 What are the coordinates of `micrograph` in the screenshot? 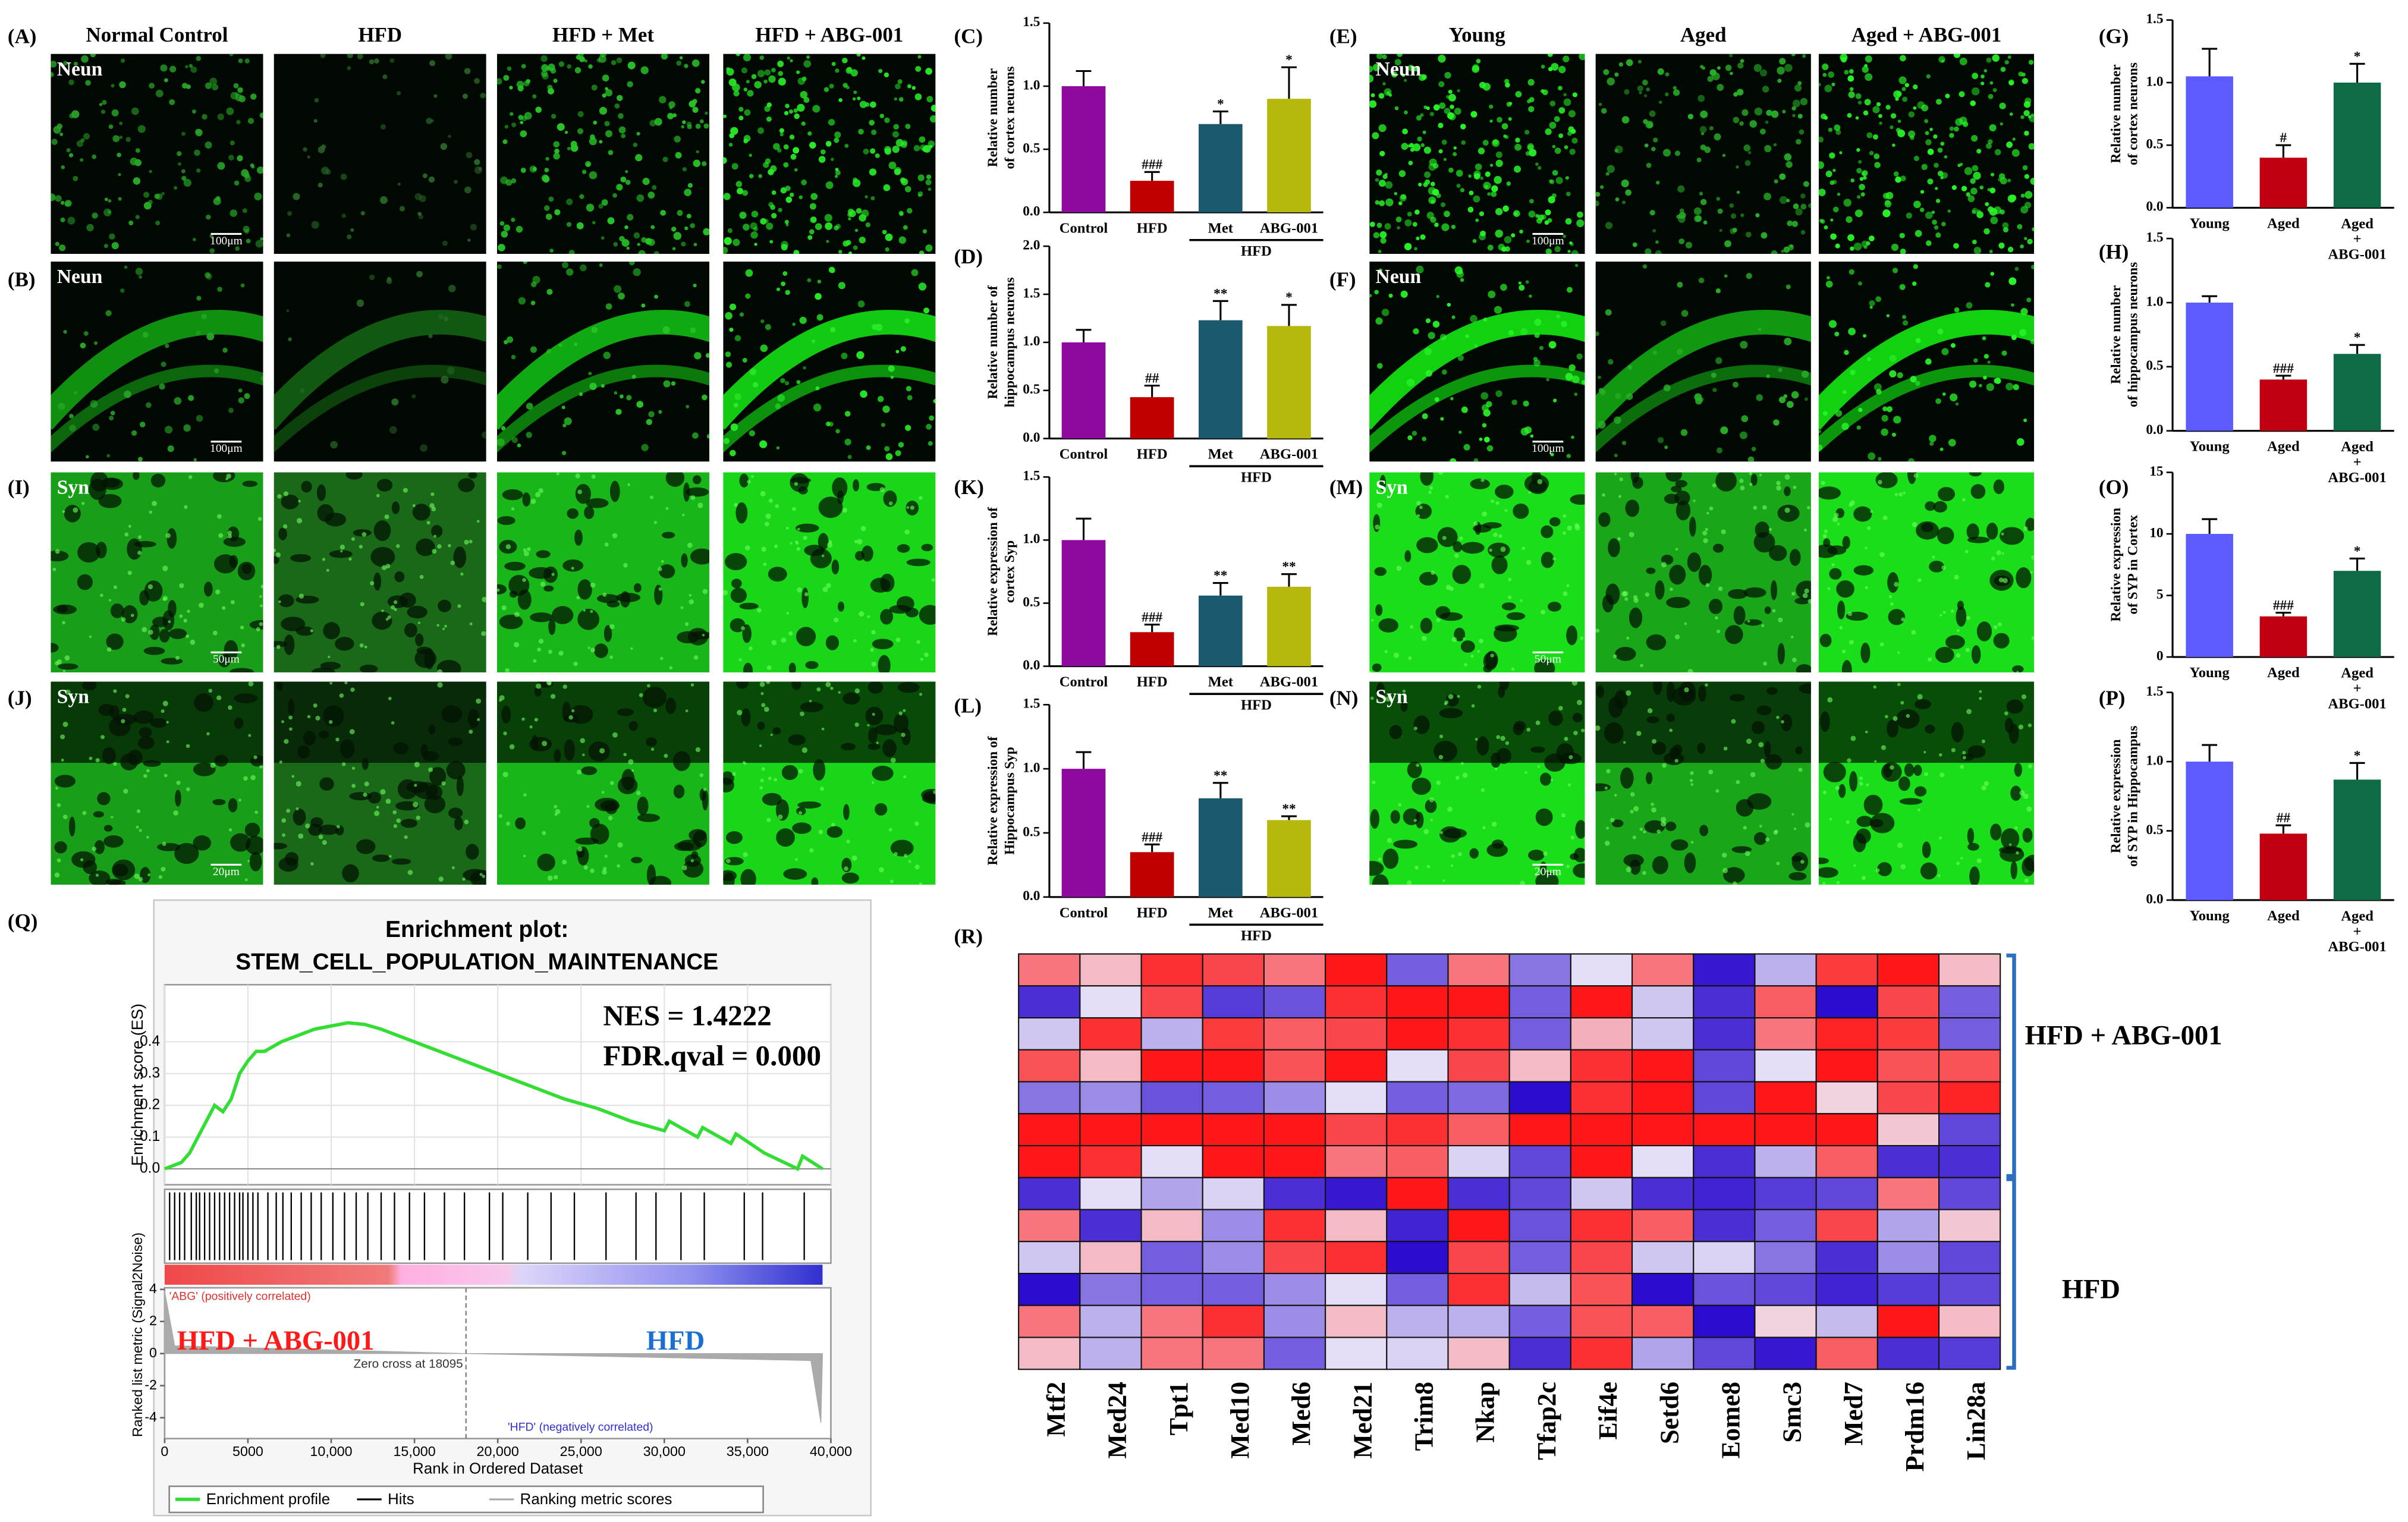 It's located at (1926, 783).